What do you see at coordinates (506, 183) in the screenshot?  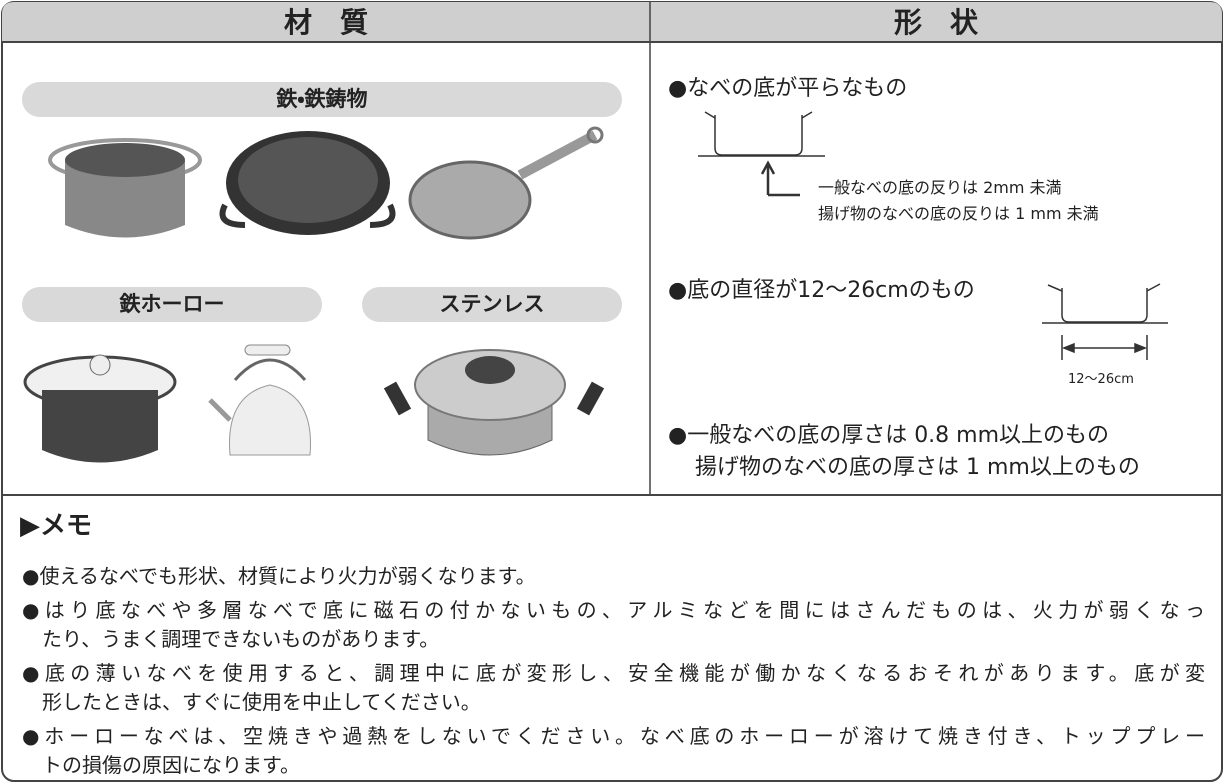 I see `frying-pan-icon` at bounding box center [506, 183].